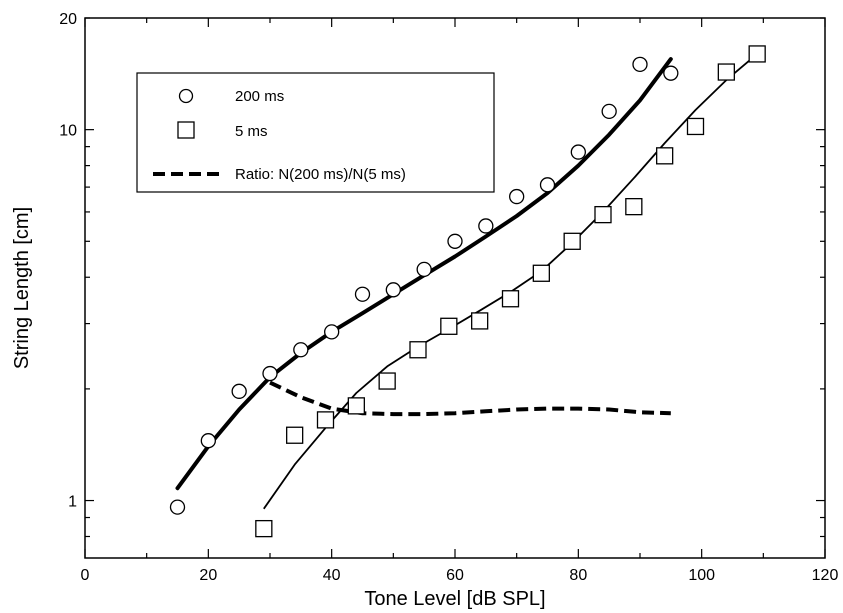  Describe the element at coordinates (68, 131) in the screenshot. I see `y-tick-label: 10` at that location.